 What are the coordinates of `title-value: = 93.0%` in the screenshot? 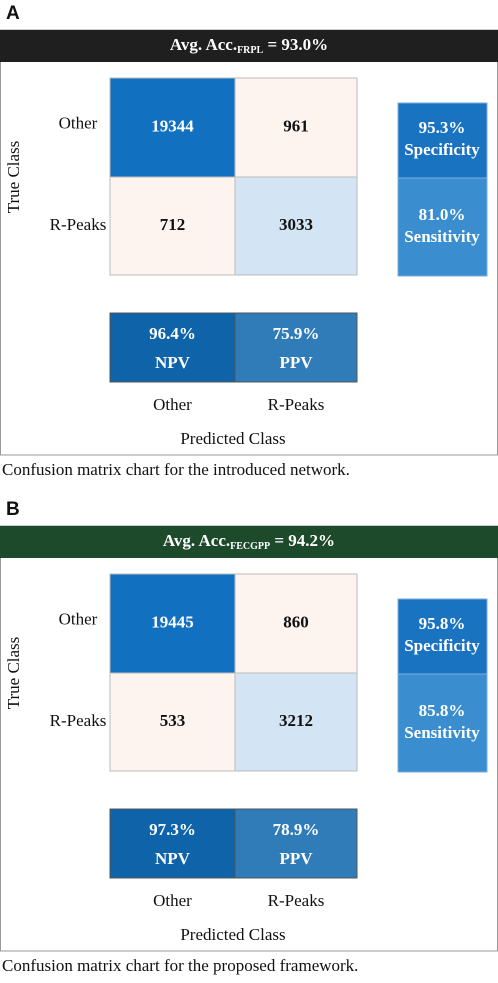 It's located at (295, 44).